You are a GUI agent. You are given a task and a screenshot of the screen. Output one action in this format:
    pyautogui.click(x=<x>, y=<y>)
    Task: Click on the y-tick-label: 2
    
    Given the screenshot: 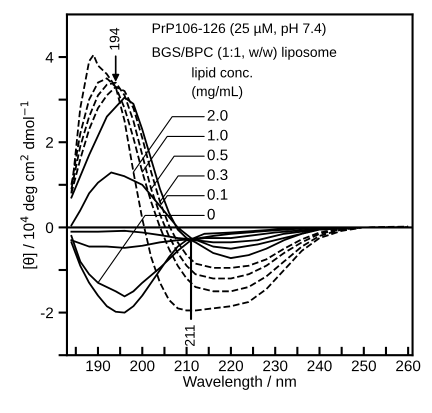 What is the action you would take?
    pyautogui.click(x=49, y=142)
    